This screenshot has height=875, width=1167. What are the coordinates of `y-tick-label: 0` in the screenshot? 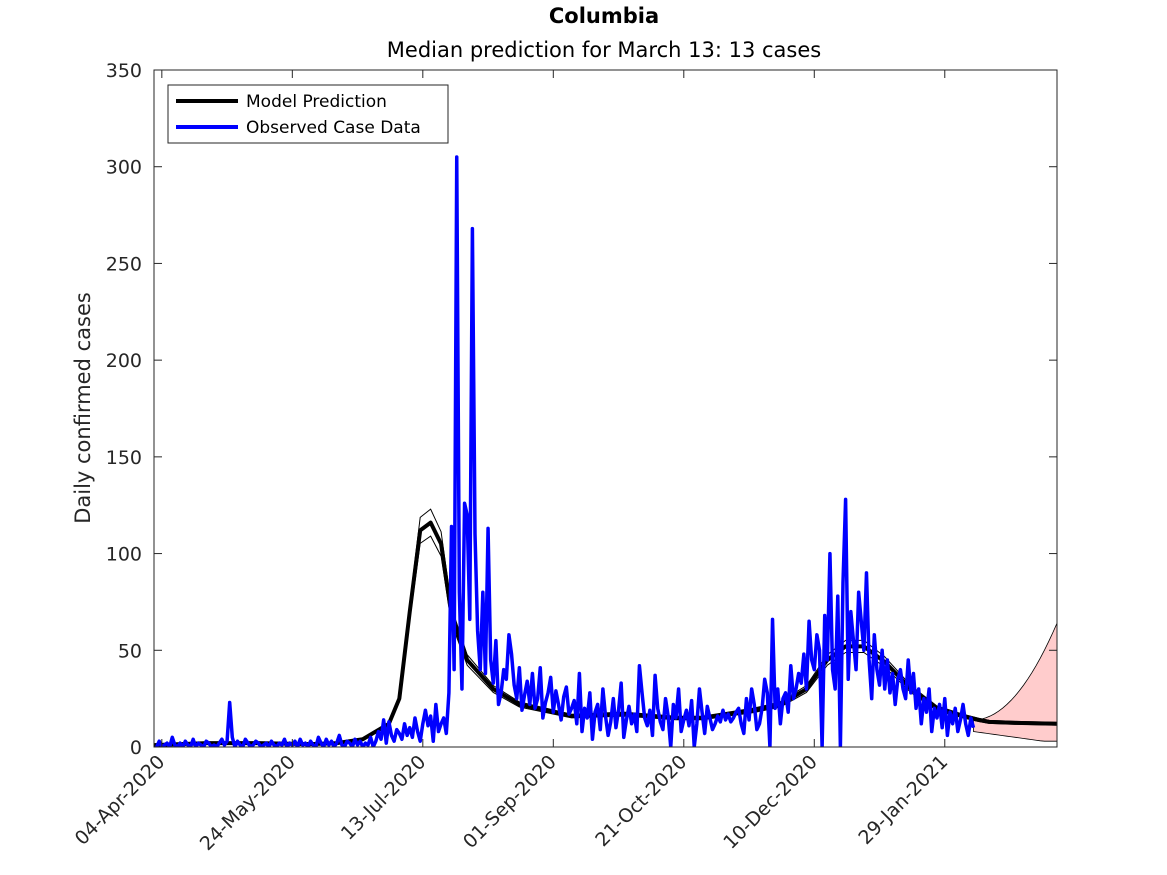 It's located at (136, 748).